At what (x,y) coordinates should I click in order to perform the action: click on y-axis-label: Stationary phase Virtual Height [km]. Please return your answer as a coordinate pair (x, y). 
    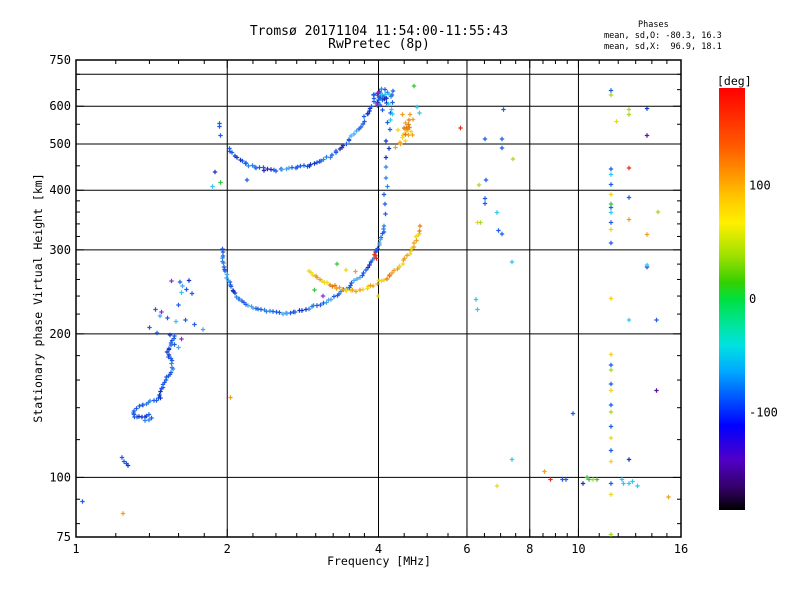
    Looking at the image, I should click on (38, 297).